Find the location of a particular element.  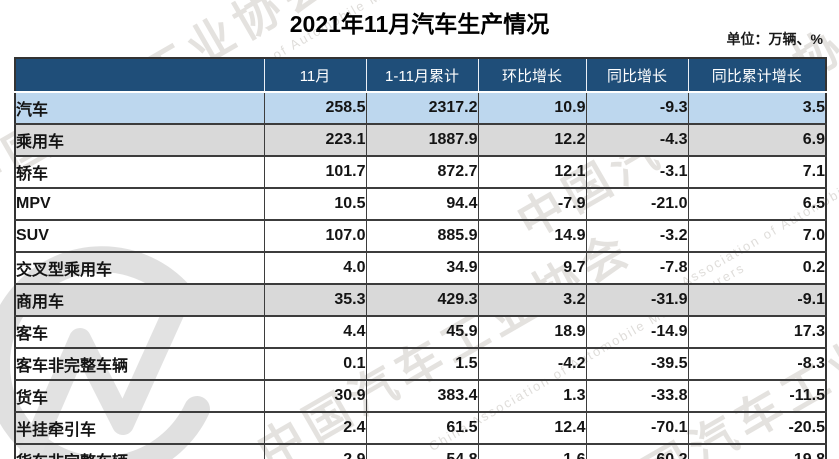

cell-value: -19.8 is located at coordinates (757, 451).